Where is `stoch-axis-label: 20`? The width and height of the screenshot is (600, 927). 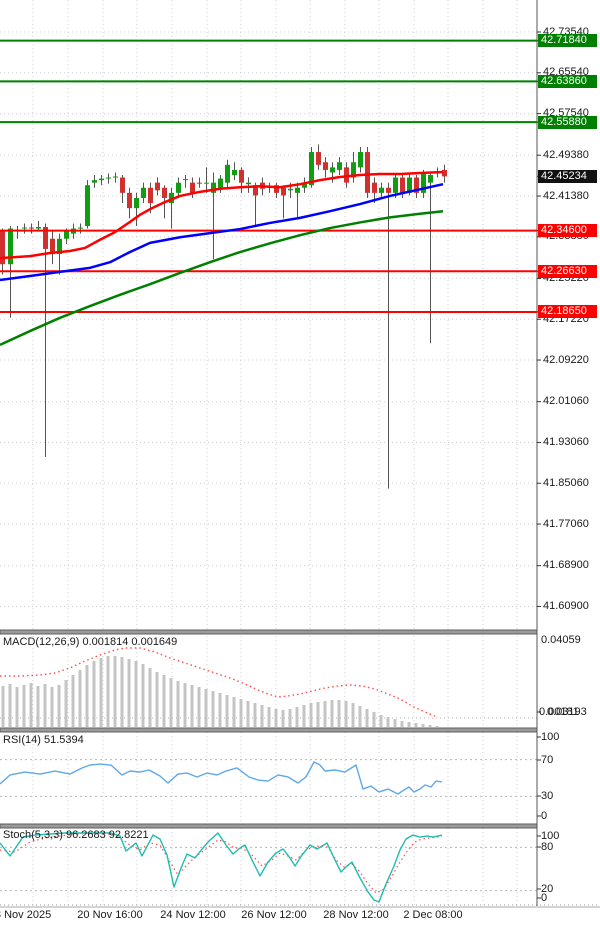 stoch-axis-label: 20 is located at coordinates (547, 888).